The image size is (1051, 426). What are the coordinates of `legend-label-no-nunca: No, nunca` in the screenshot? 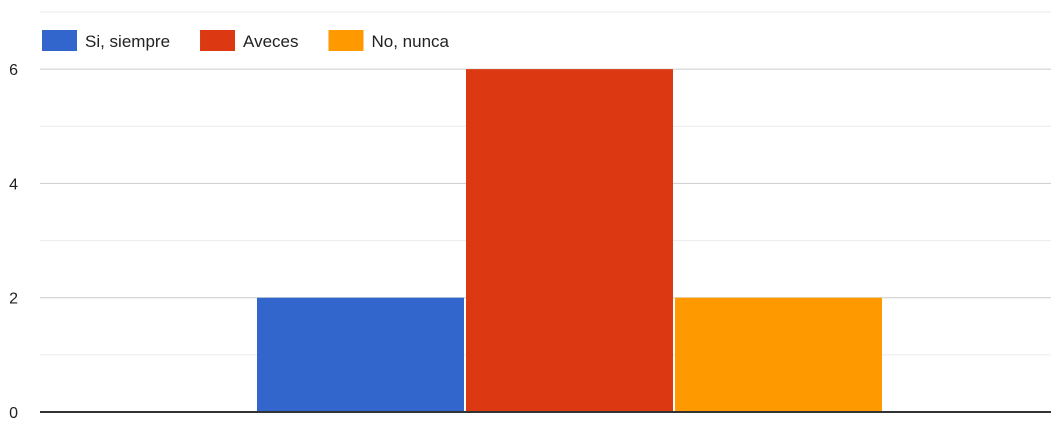 It's located at (410, 41).